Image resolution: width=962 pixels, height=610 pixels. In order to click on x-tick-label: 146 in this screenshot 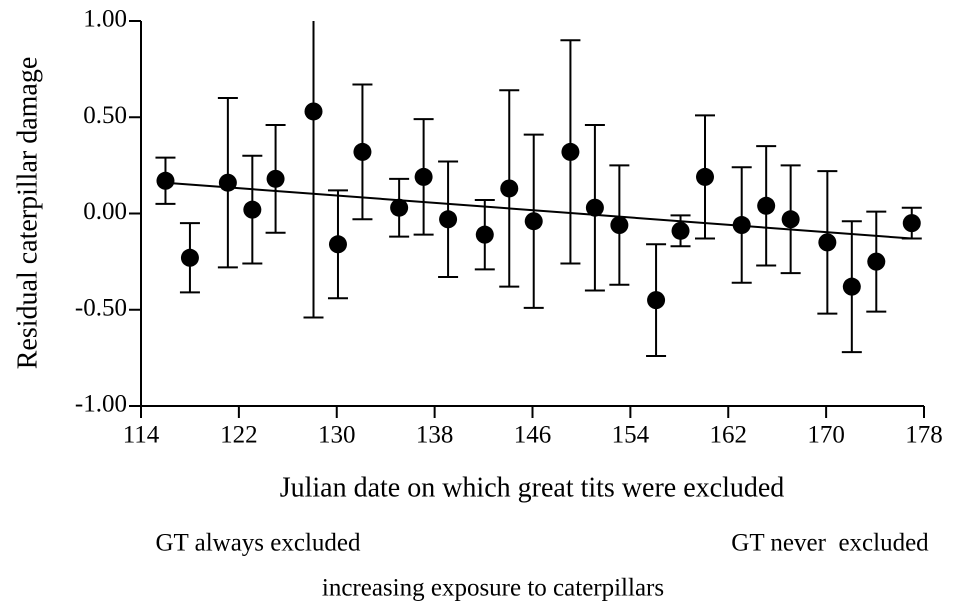, I will do `click(533, 435)`.